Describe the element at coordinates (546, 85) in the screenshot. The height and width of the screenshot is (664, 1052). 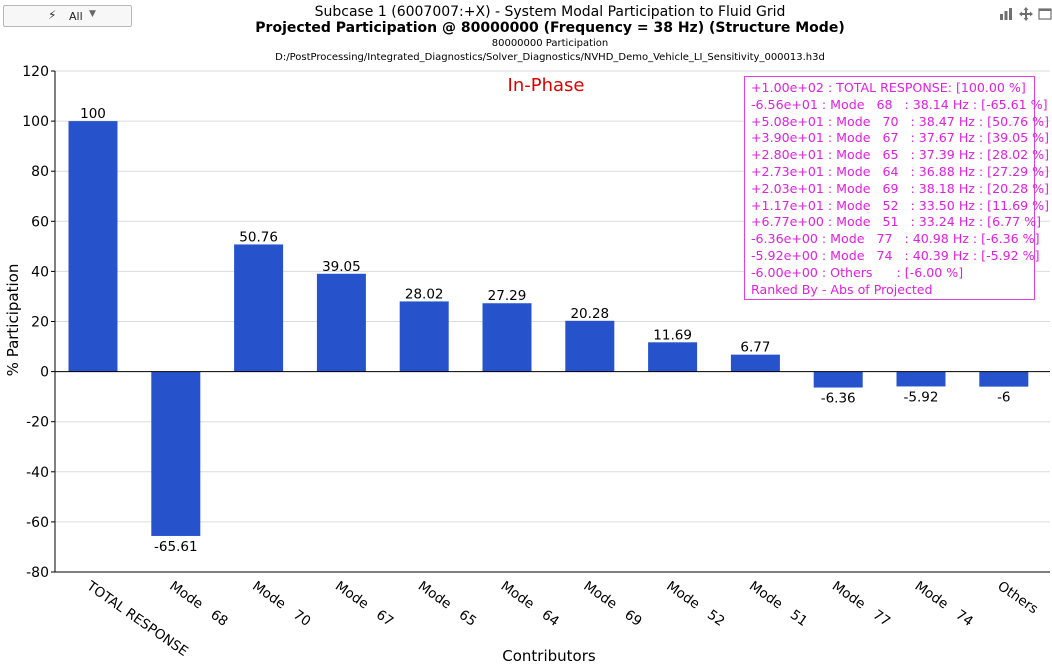
I see `in-phase-annotation: In-Phase` at that location.